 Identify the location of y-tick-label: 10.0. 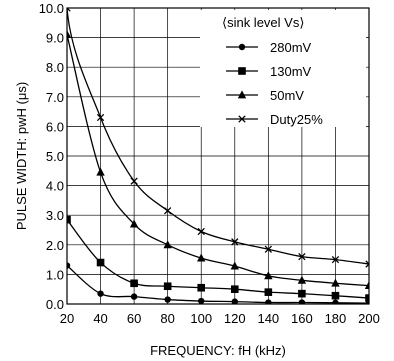
(51, 8).